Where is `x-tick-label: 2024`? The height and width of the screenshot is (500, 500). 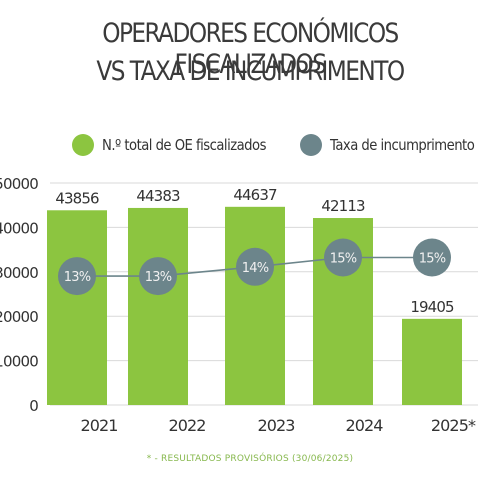
x-tick-label: 2024 is located at coordinates (364, 425).